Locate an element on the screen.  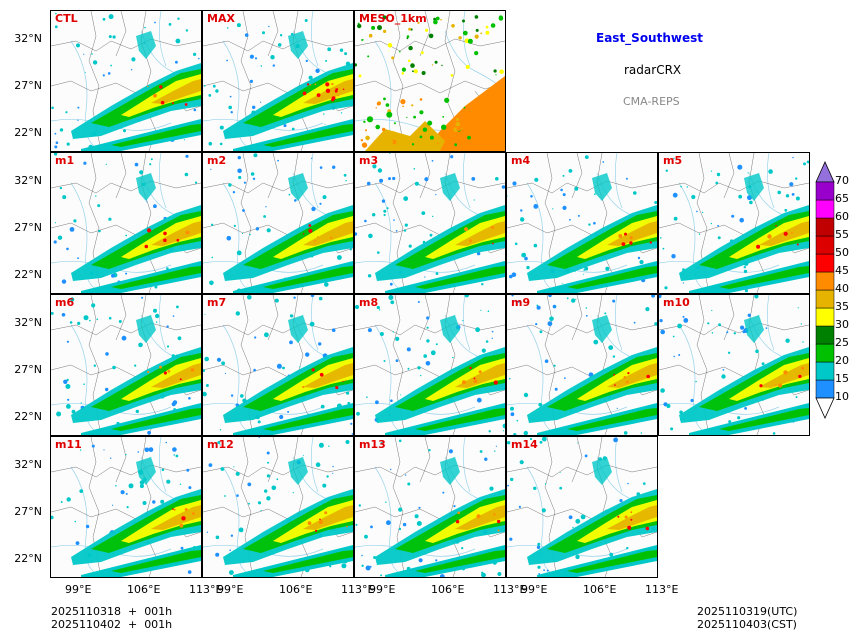
panel-label: m13 is located at coordinates (372, 444).